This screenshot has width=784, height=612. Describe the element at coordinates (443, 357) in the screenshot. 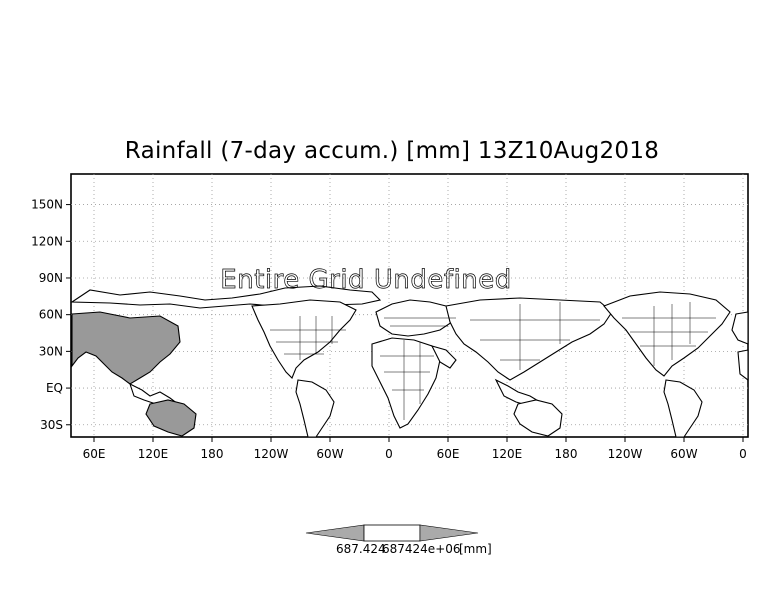

I see `arabia-right` at that location.